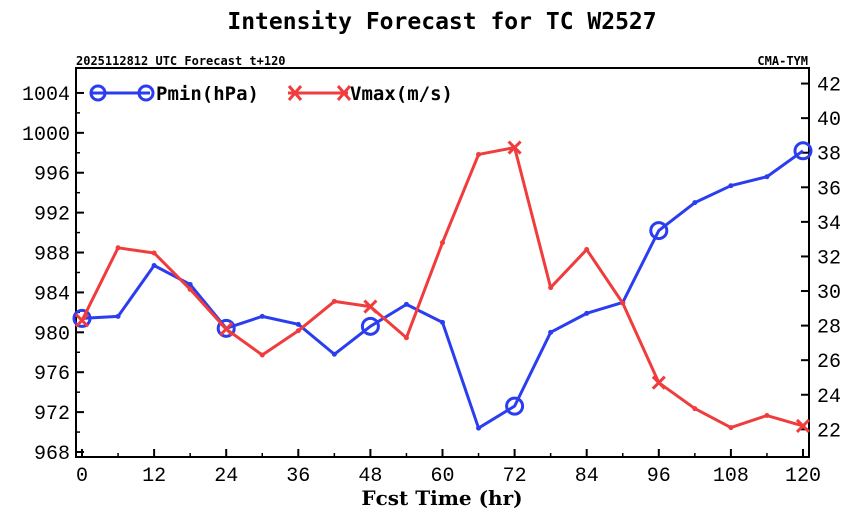 The height and width of the screenshot is (525, 860). I want to click on chart-subtitle-left: 2025112812 UTC Forecast t+120, so click(181, 61).